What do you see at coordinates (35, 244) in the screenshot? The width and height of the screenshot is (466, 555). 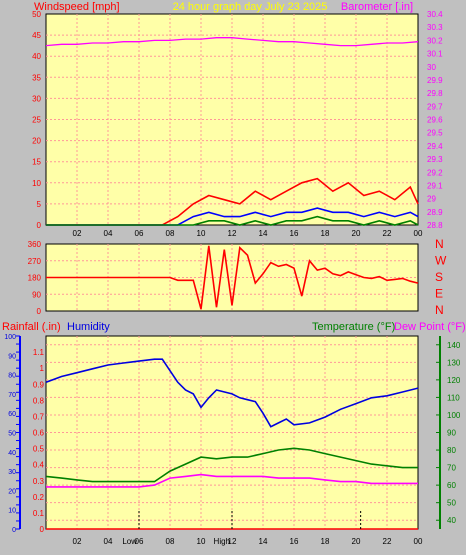 I see `direction-y-tick-label: 360` at bounding box center [35, 244].